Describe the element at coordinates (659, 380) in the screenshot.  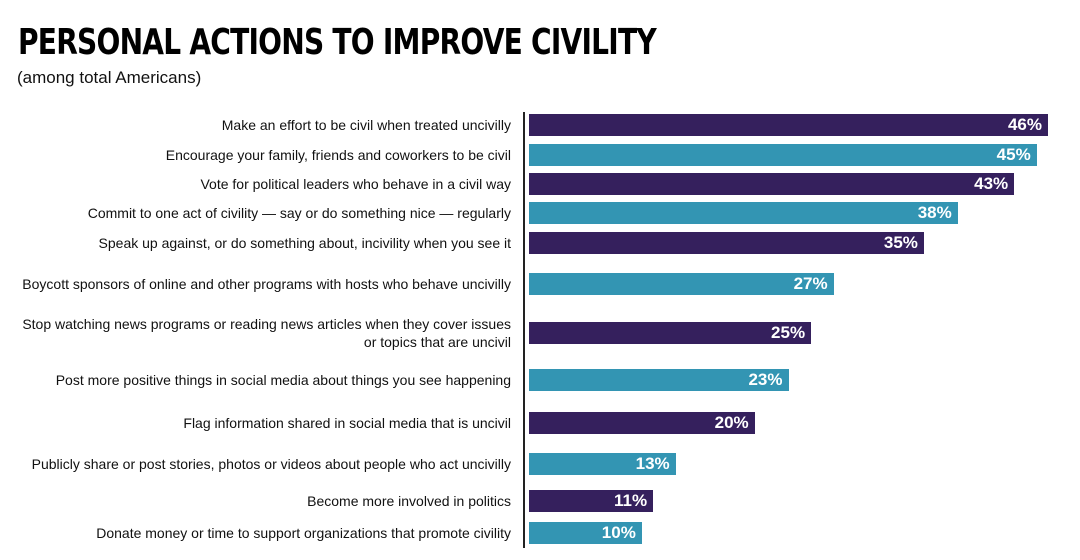
I see `bar: 23%` at that location.